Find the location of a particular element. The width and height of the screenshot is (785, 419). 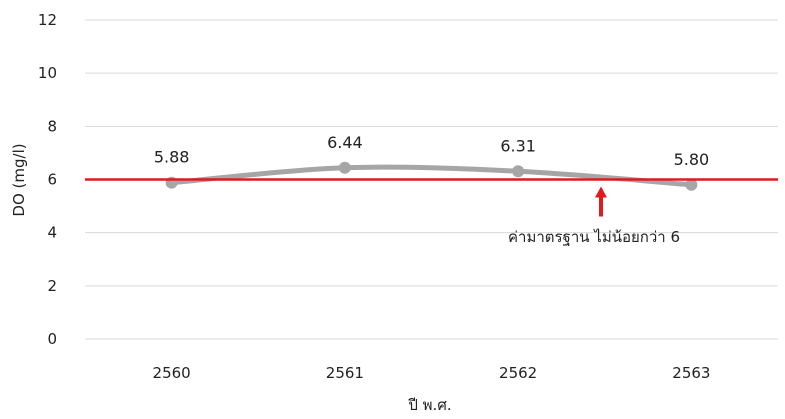

y-tick-label: 2 is located at coordinates (52, 286).